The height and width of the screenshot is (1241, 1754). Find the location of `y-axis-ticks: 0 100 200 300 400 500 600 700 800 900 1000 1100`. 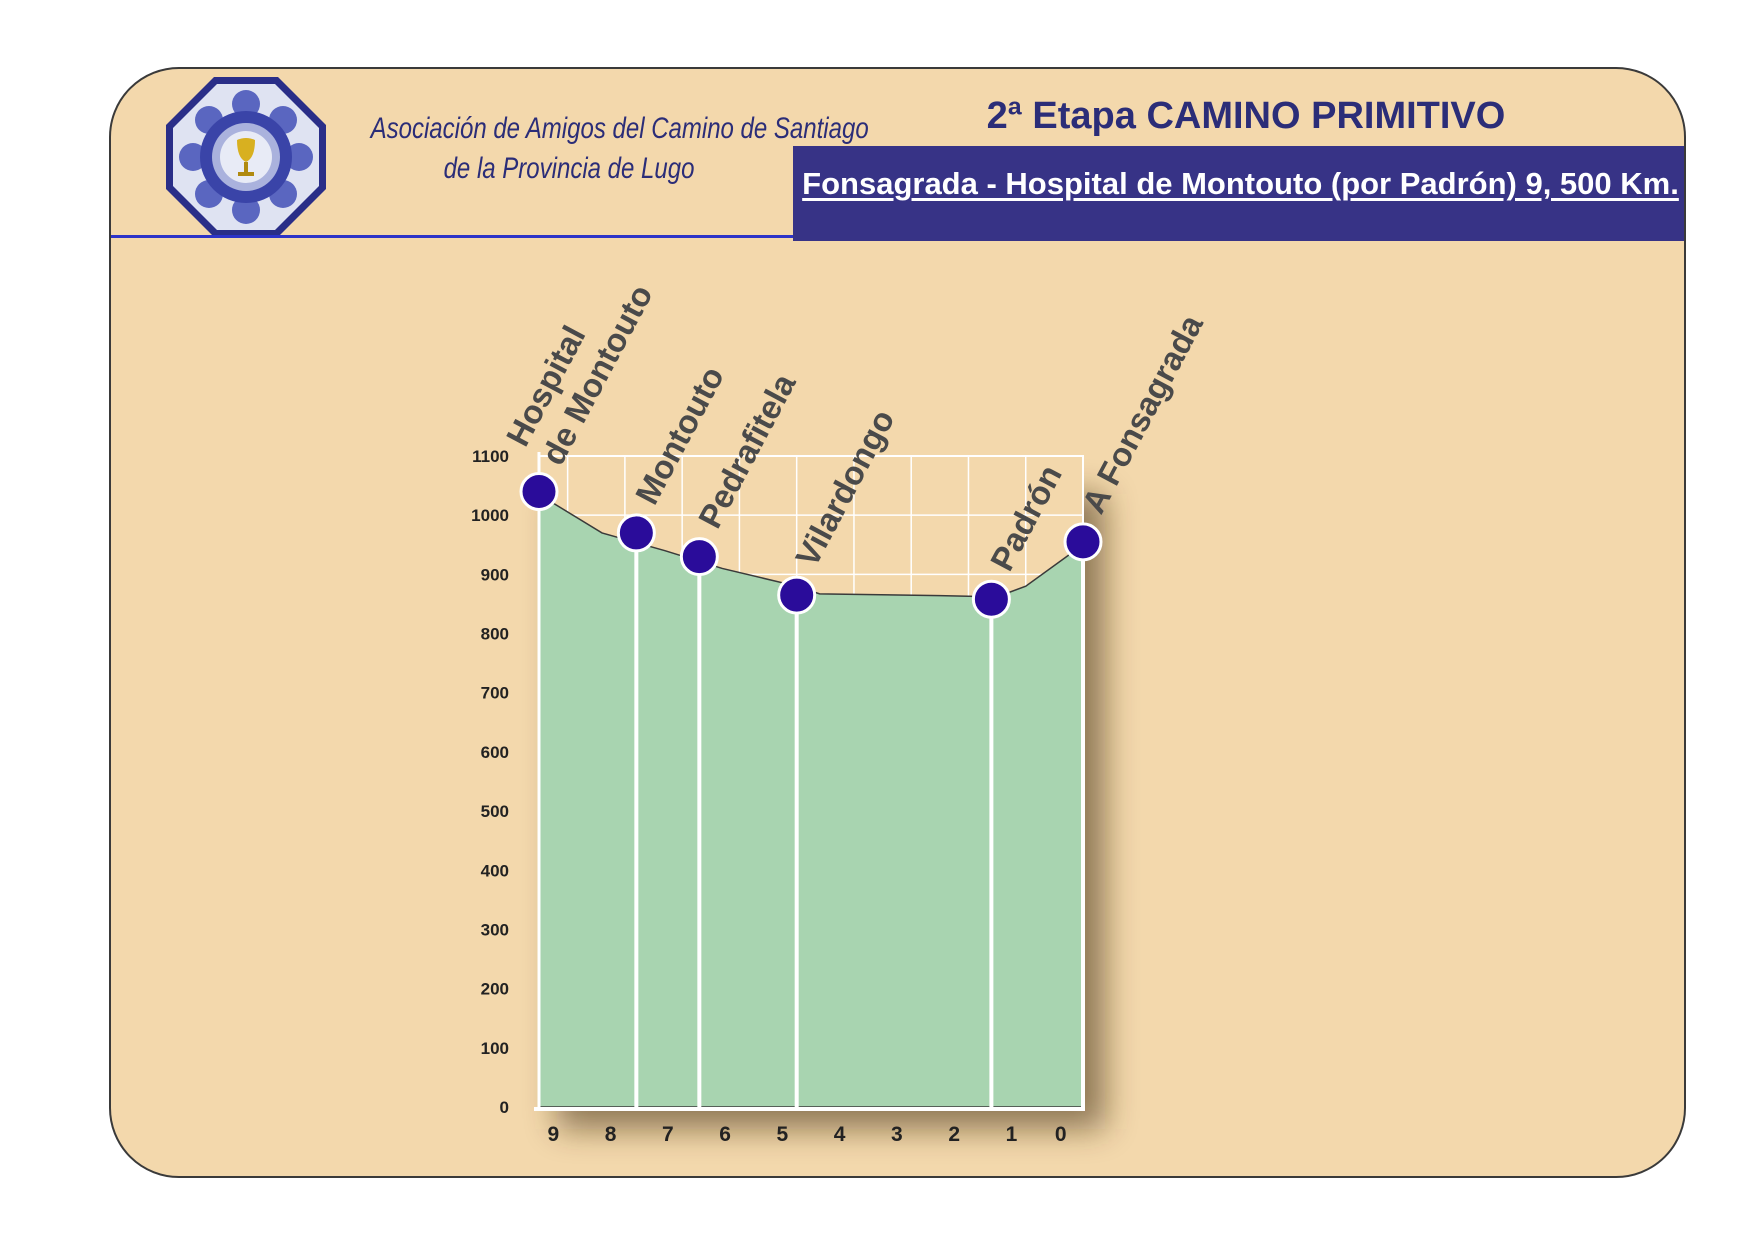

y-axis-ticks: 0 100 200 300 400 500 600 700 800 900 1000 1100 is located at coordinates (490, 782).